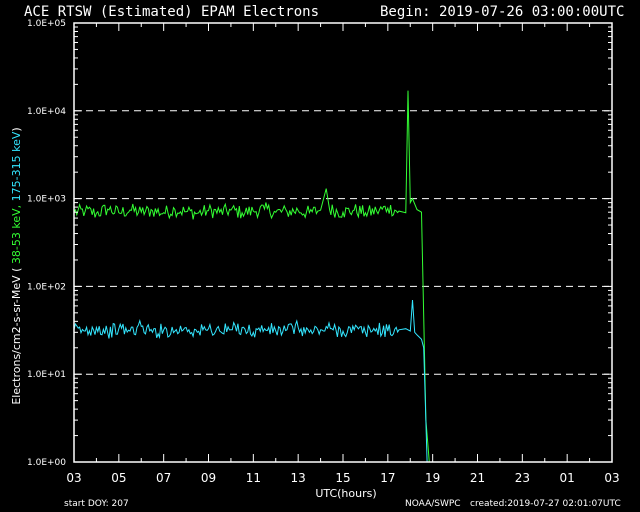 This screenshot has width=640, height=512. Describe the element at coordinates (16, 168) in the screenshot. I see `y-axis-label-high-energy: 175-315 keV` at that location.